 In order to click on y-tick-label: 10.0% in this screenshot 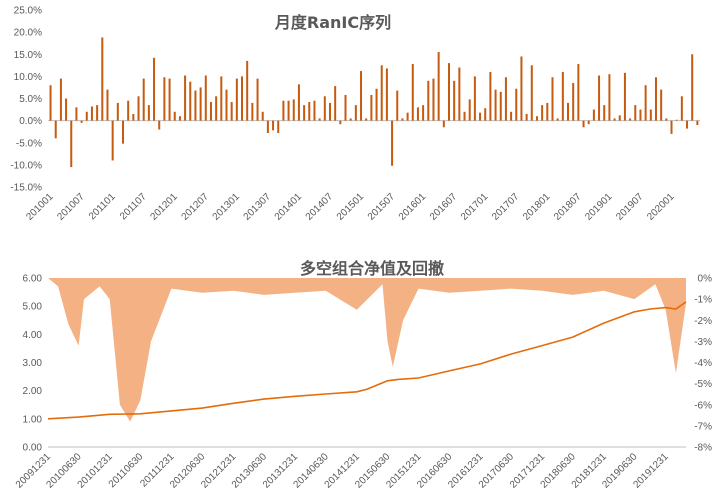, I will do `click(28, 77)`.